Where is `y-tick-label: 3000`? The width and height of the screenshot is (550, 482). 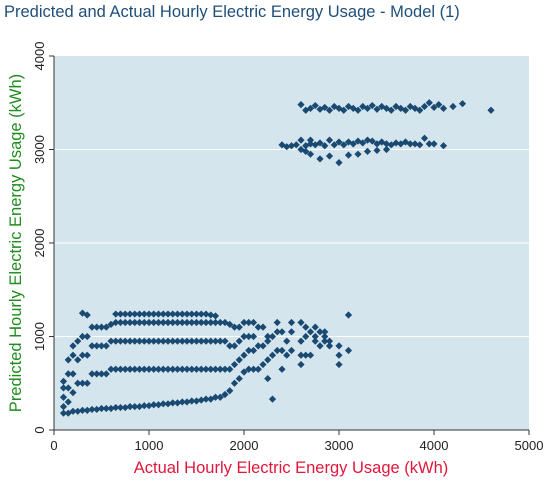 y-tick-label: 3000 is located at coordinates (39, 149).